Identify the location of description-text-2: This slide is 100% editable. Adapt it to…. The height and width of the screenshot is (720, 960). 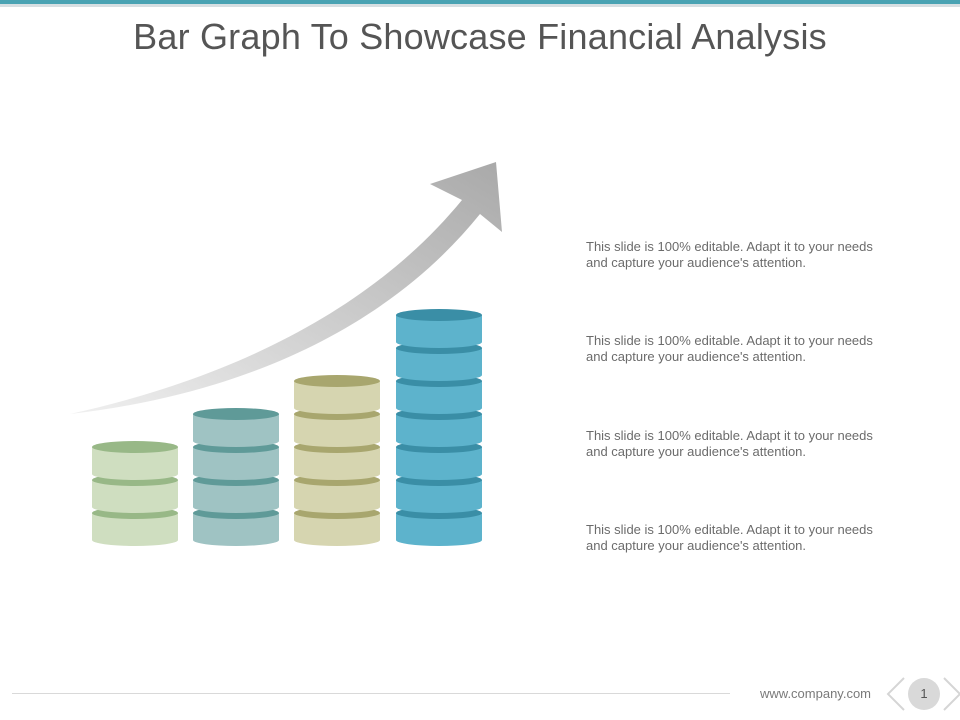
(729, 348).